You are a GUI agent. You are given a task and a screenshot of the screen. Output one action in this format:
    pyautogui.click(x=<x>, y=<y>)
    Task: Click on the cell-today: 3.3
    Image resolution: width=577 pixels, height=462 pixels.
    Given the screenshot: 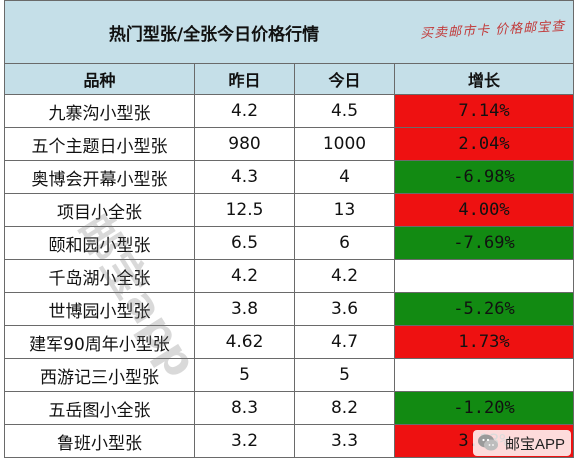 What is the action you would take?
    pyautogui.click(x=344, y=441)
    